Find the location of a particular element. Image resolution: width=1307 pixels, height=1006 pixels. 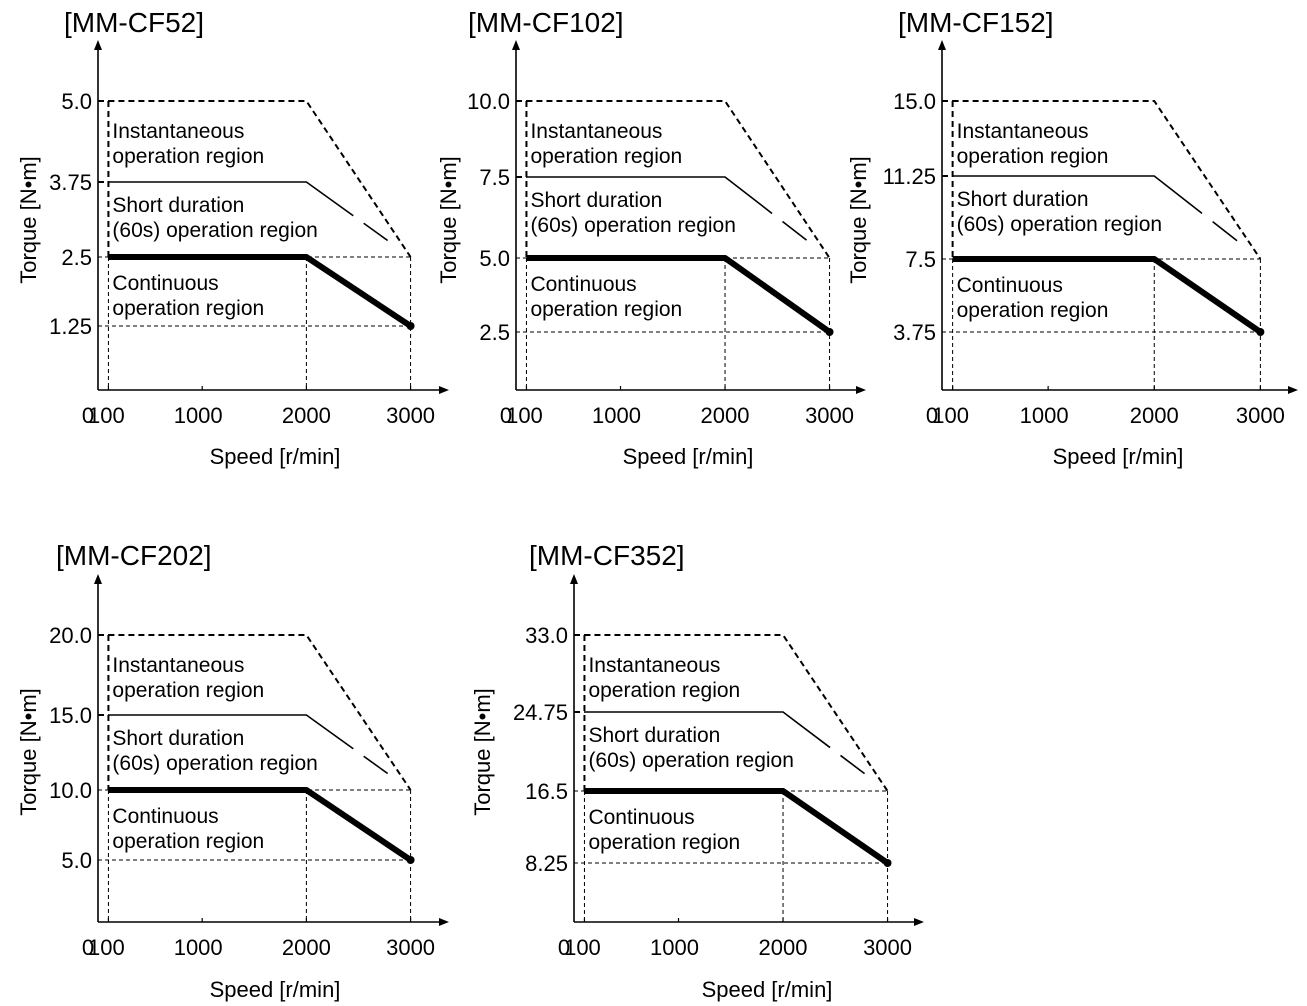

y-tick-label: 15.0 is located at coordinates (70, 715).